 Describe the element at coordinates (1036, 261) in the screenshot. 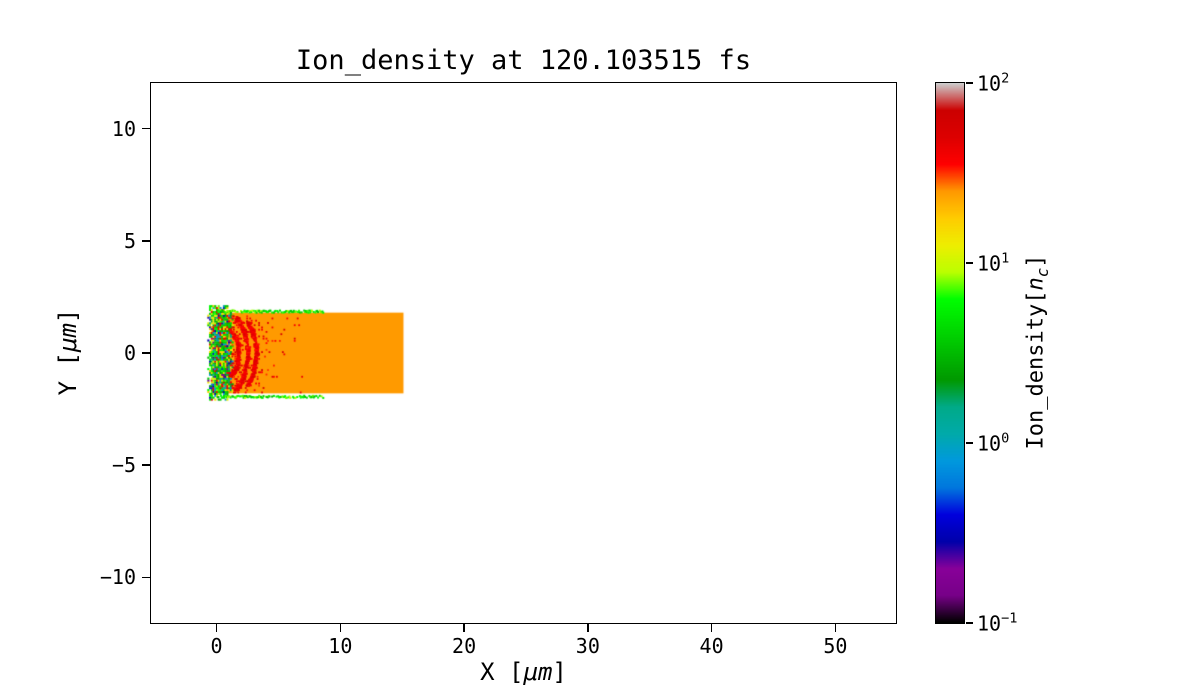

I see `colorbar-label-suffix: ]` at that location.